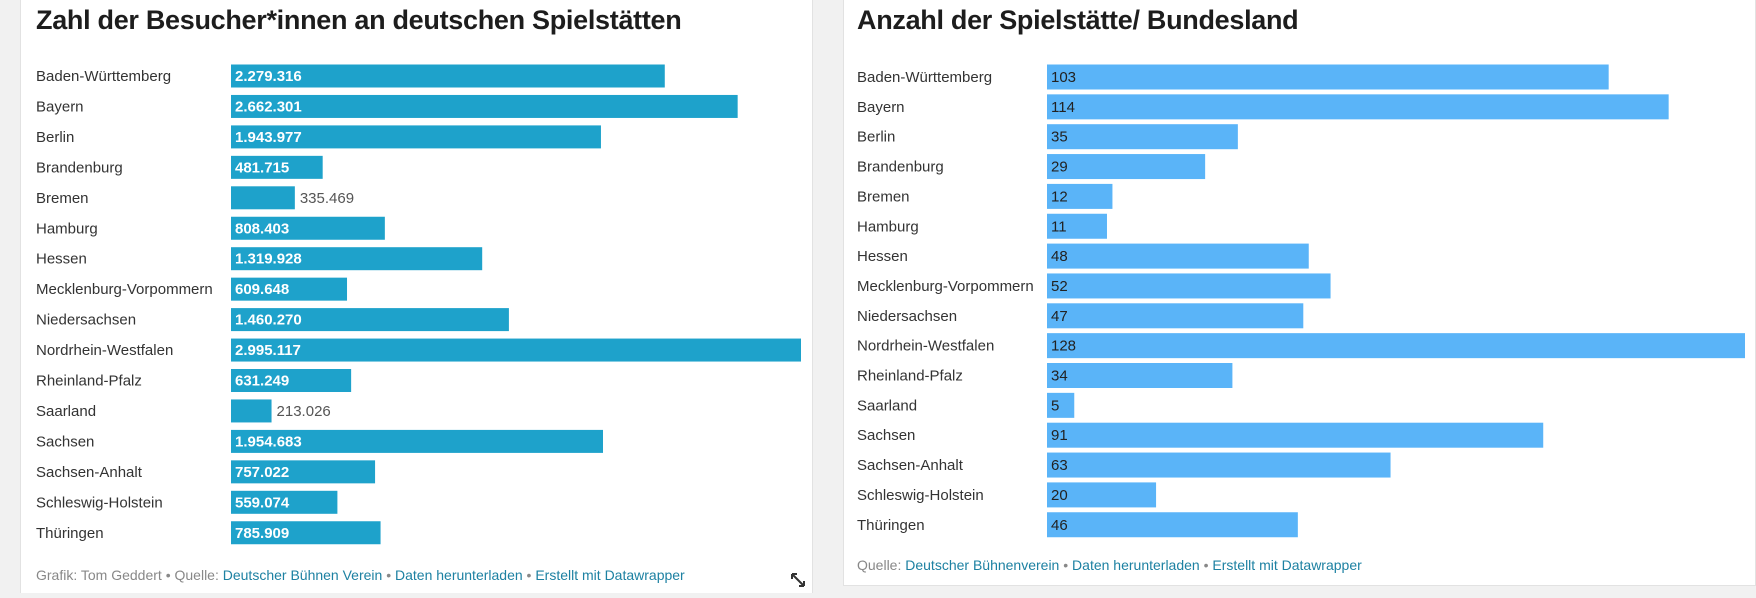  I want to click on value-label: 114, so click(1063, 107).